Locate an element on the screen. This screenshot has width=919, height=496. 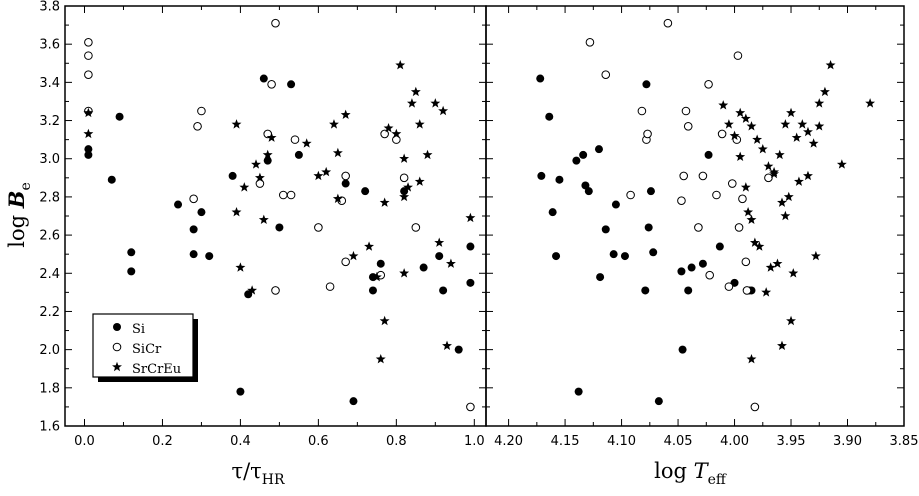
y-tick-label-7: 3.0 is located at coordinates (49, 159).